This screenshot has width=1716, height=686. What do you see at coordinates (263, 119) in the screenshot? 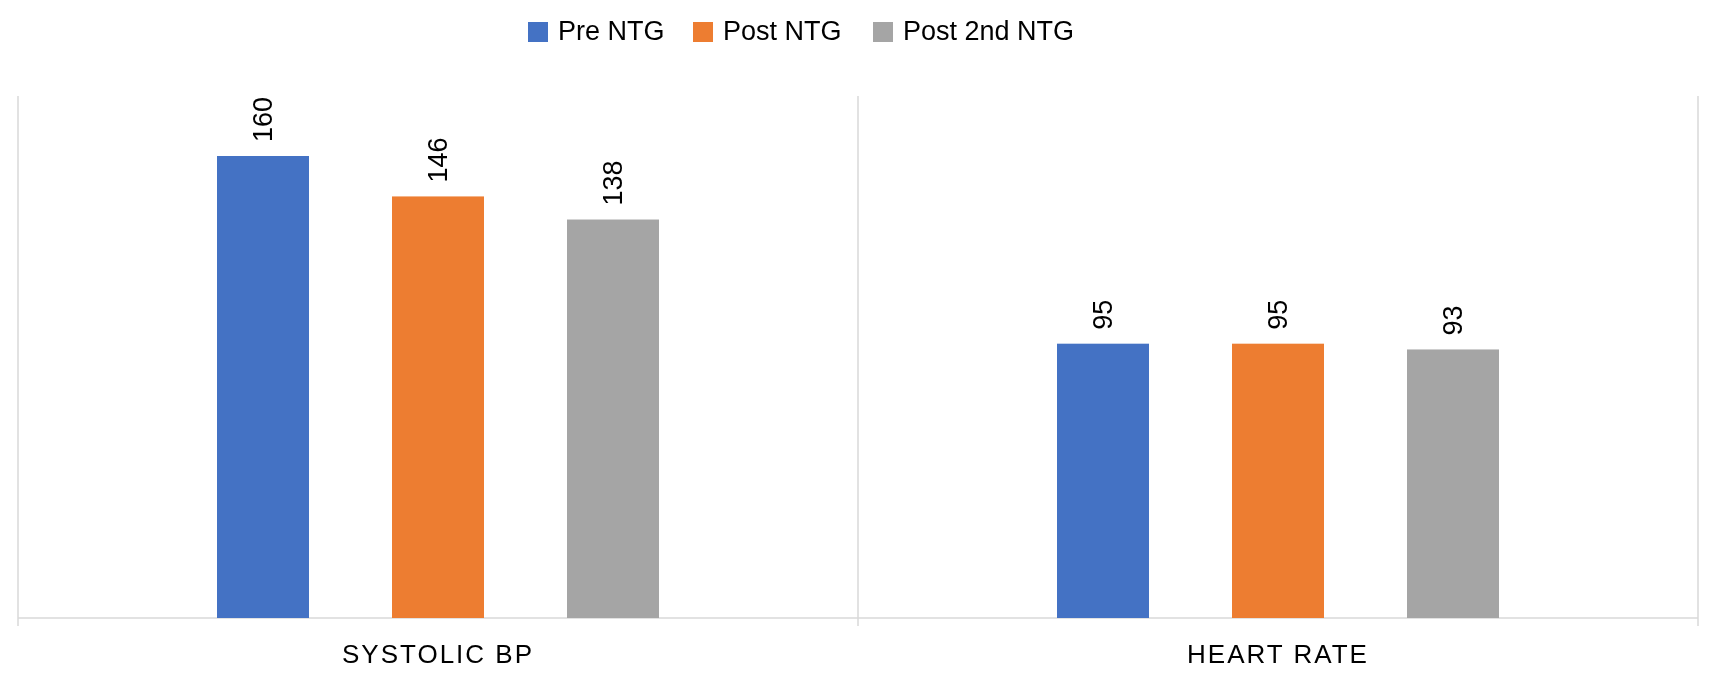
I see `data-label: 160` at bounding box center [263, 119].